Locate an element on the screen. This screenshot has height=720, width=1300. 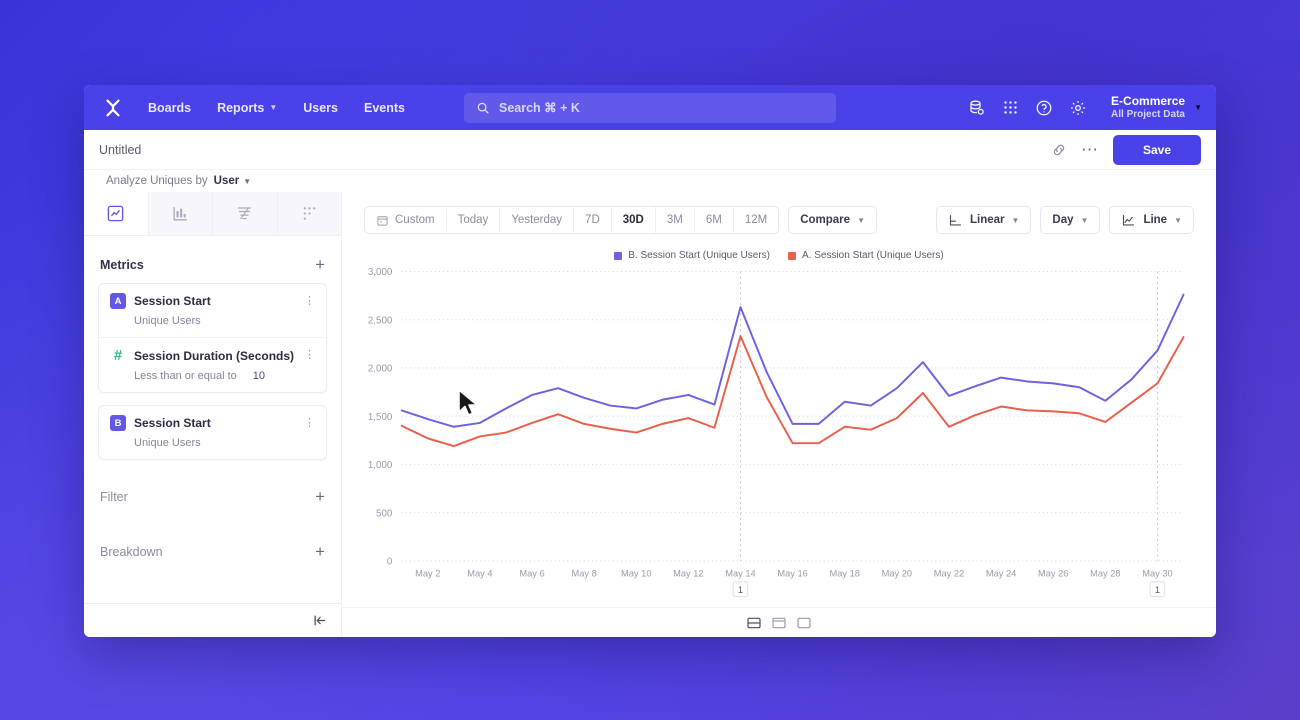
sidebar-tab-retention-grid is located at coordinates (309, 213).